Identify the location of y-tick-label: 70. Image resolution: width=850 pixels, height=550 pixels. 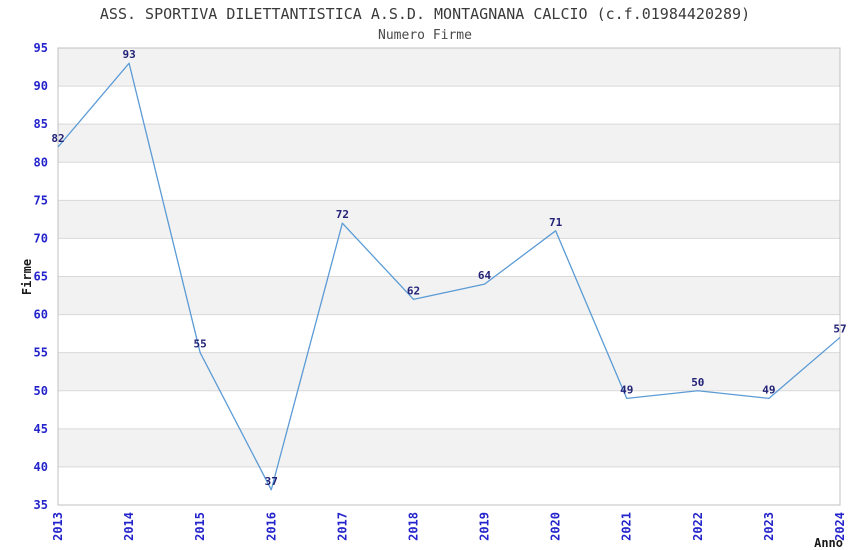
(41, 238).